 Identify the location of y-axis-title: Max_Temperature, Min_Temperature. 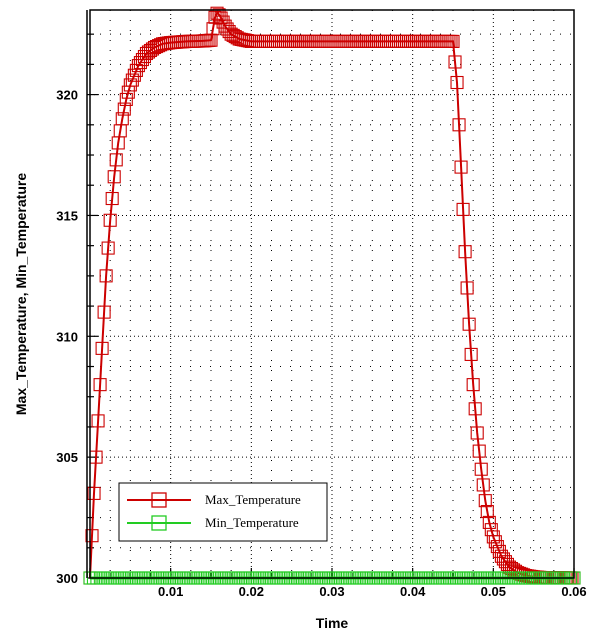
(21, 294).